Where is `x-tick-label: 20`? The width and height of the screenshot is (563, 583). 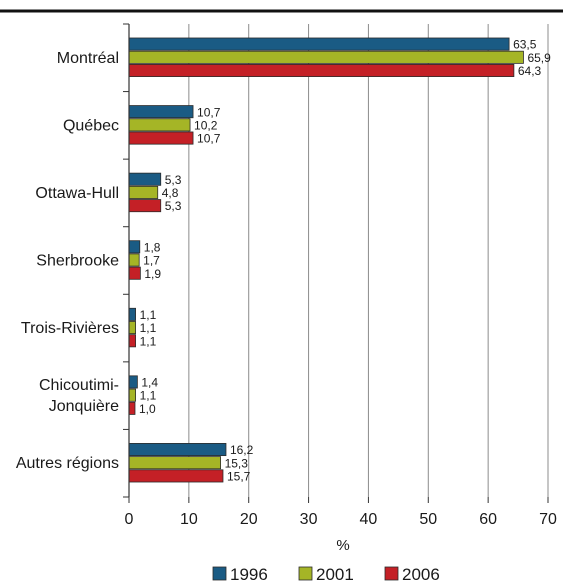
x-tick-label: 20 is located at coordinates (249, 519).